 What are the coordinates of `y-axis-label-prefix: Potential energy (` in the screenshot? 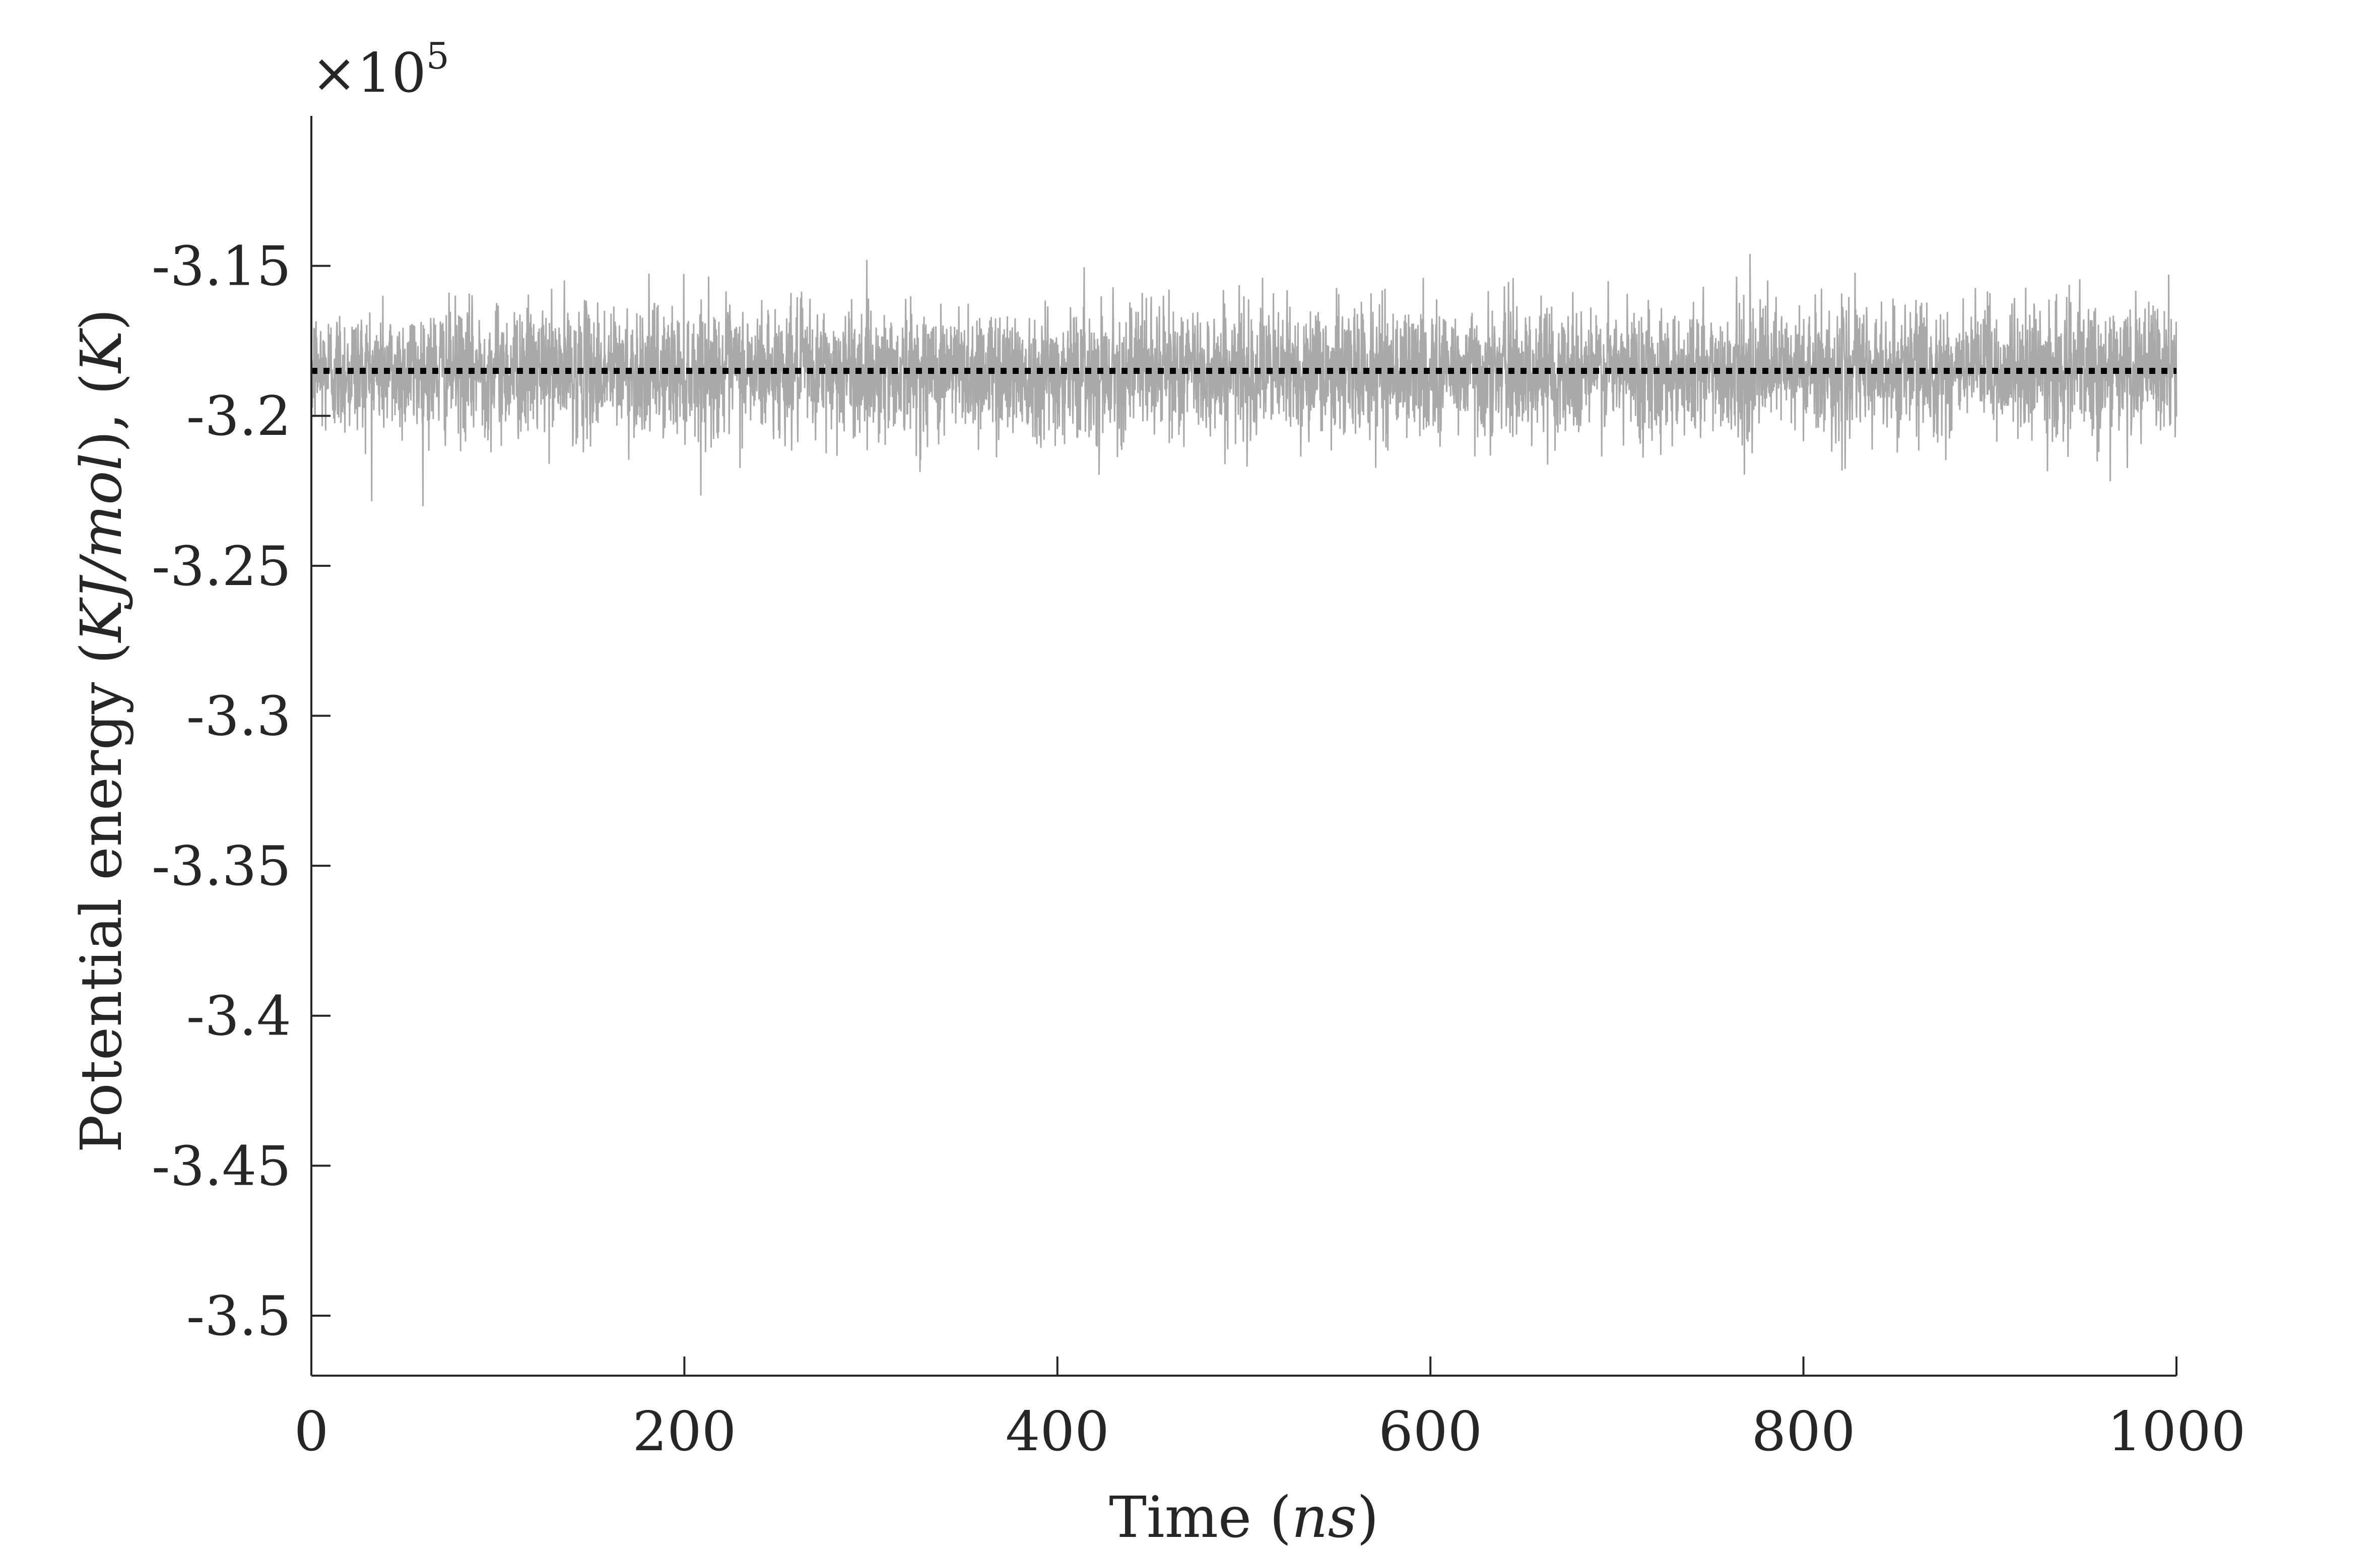 It's located at (102, 897).